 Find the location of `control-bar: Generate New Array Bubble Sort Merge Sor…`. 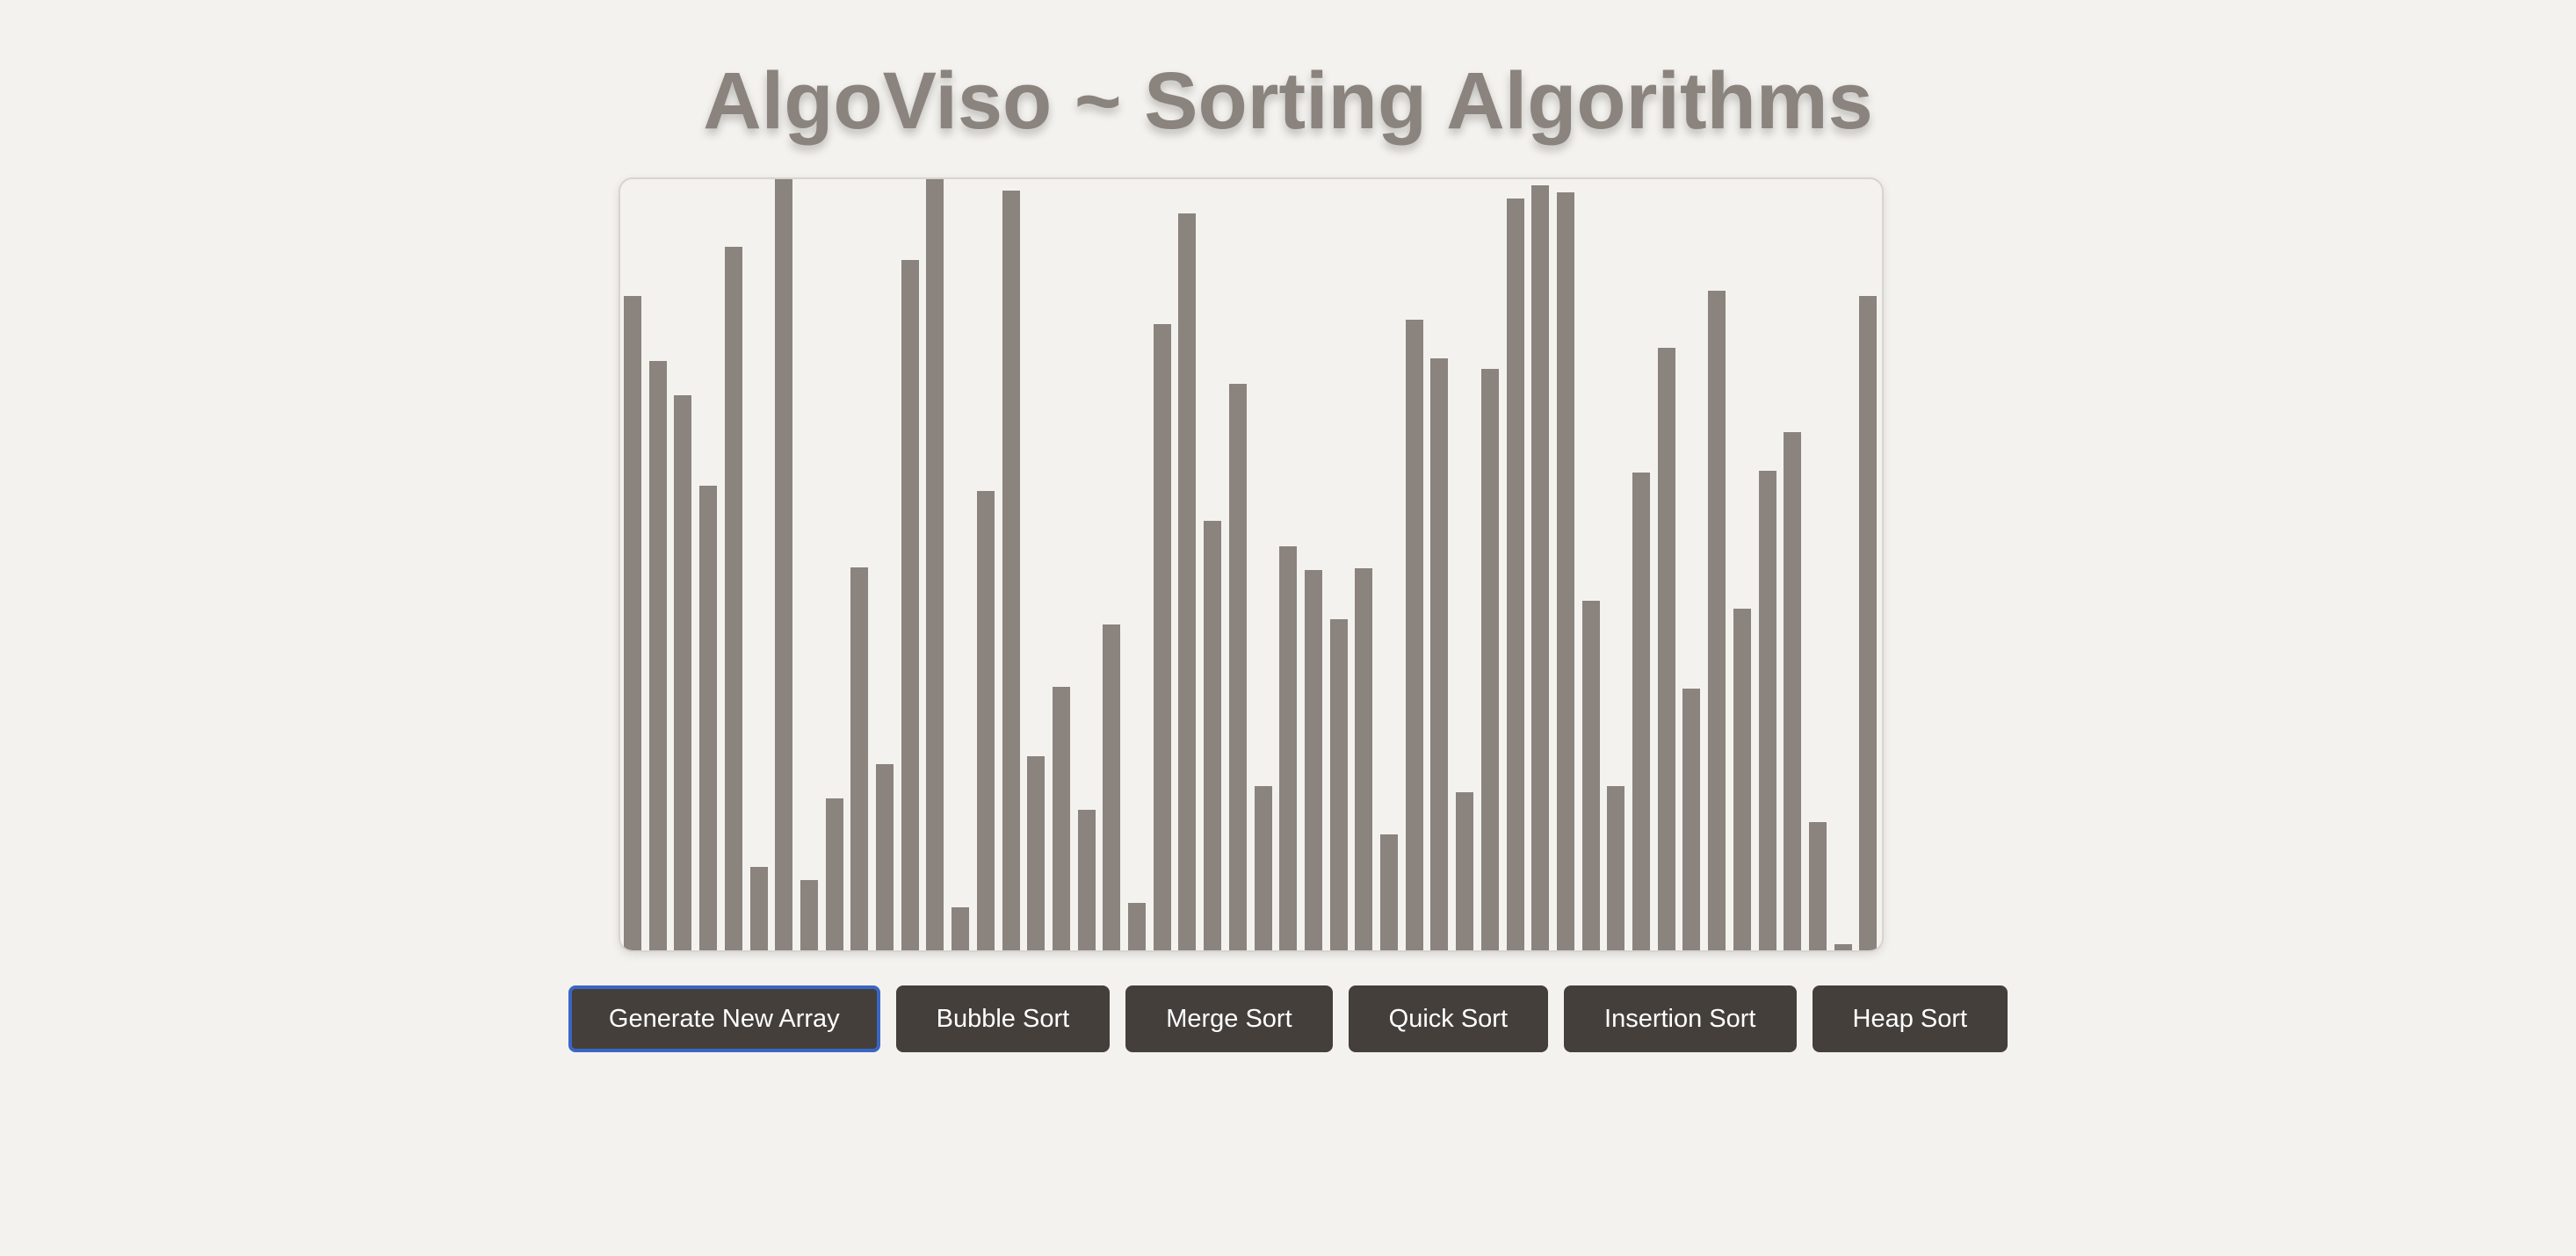

control-bar: Generate New Array Bubble Sort Merge Sor… is located at coordinates (1288, 1018).